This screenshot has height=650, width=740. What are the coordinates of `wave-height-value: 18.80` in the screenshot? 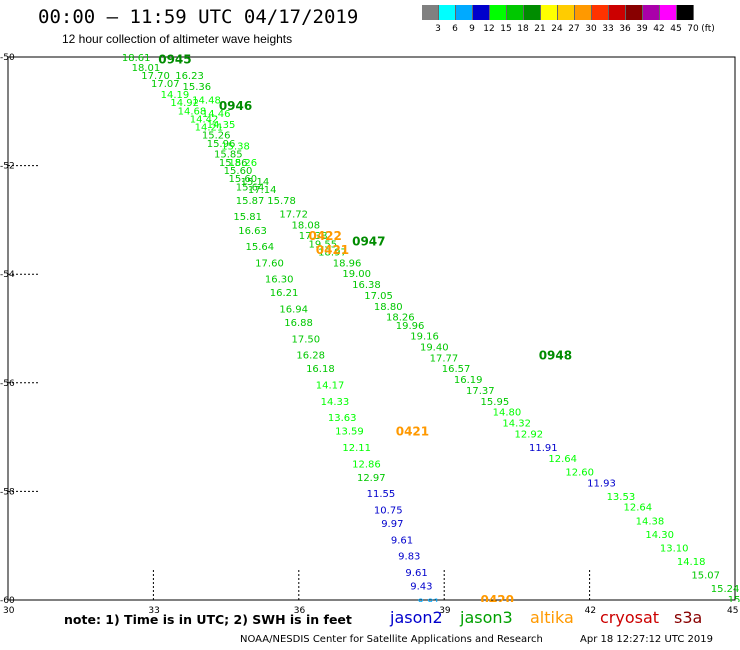 It's located at (388, 307).